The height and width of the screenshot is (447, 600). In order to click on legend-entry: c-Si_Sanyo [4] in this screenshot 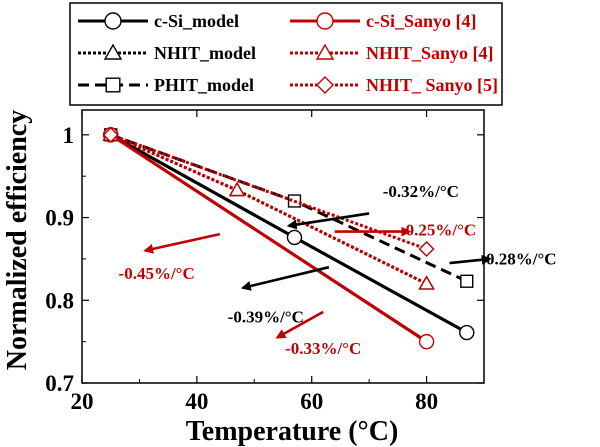, I will do `click(383, 21)`.